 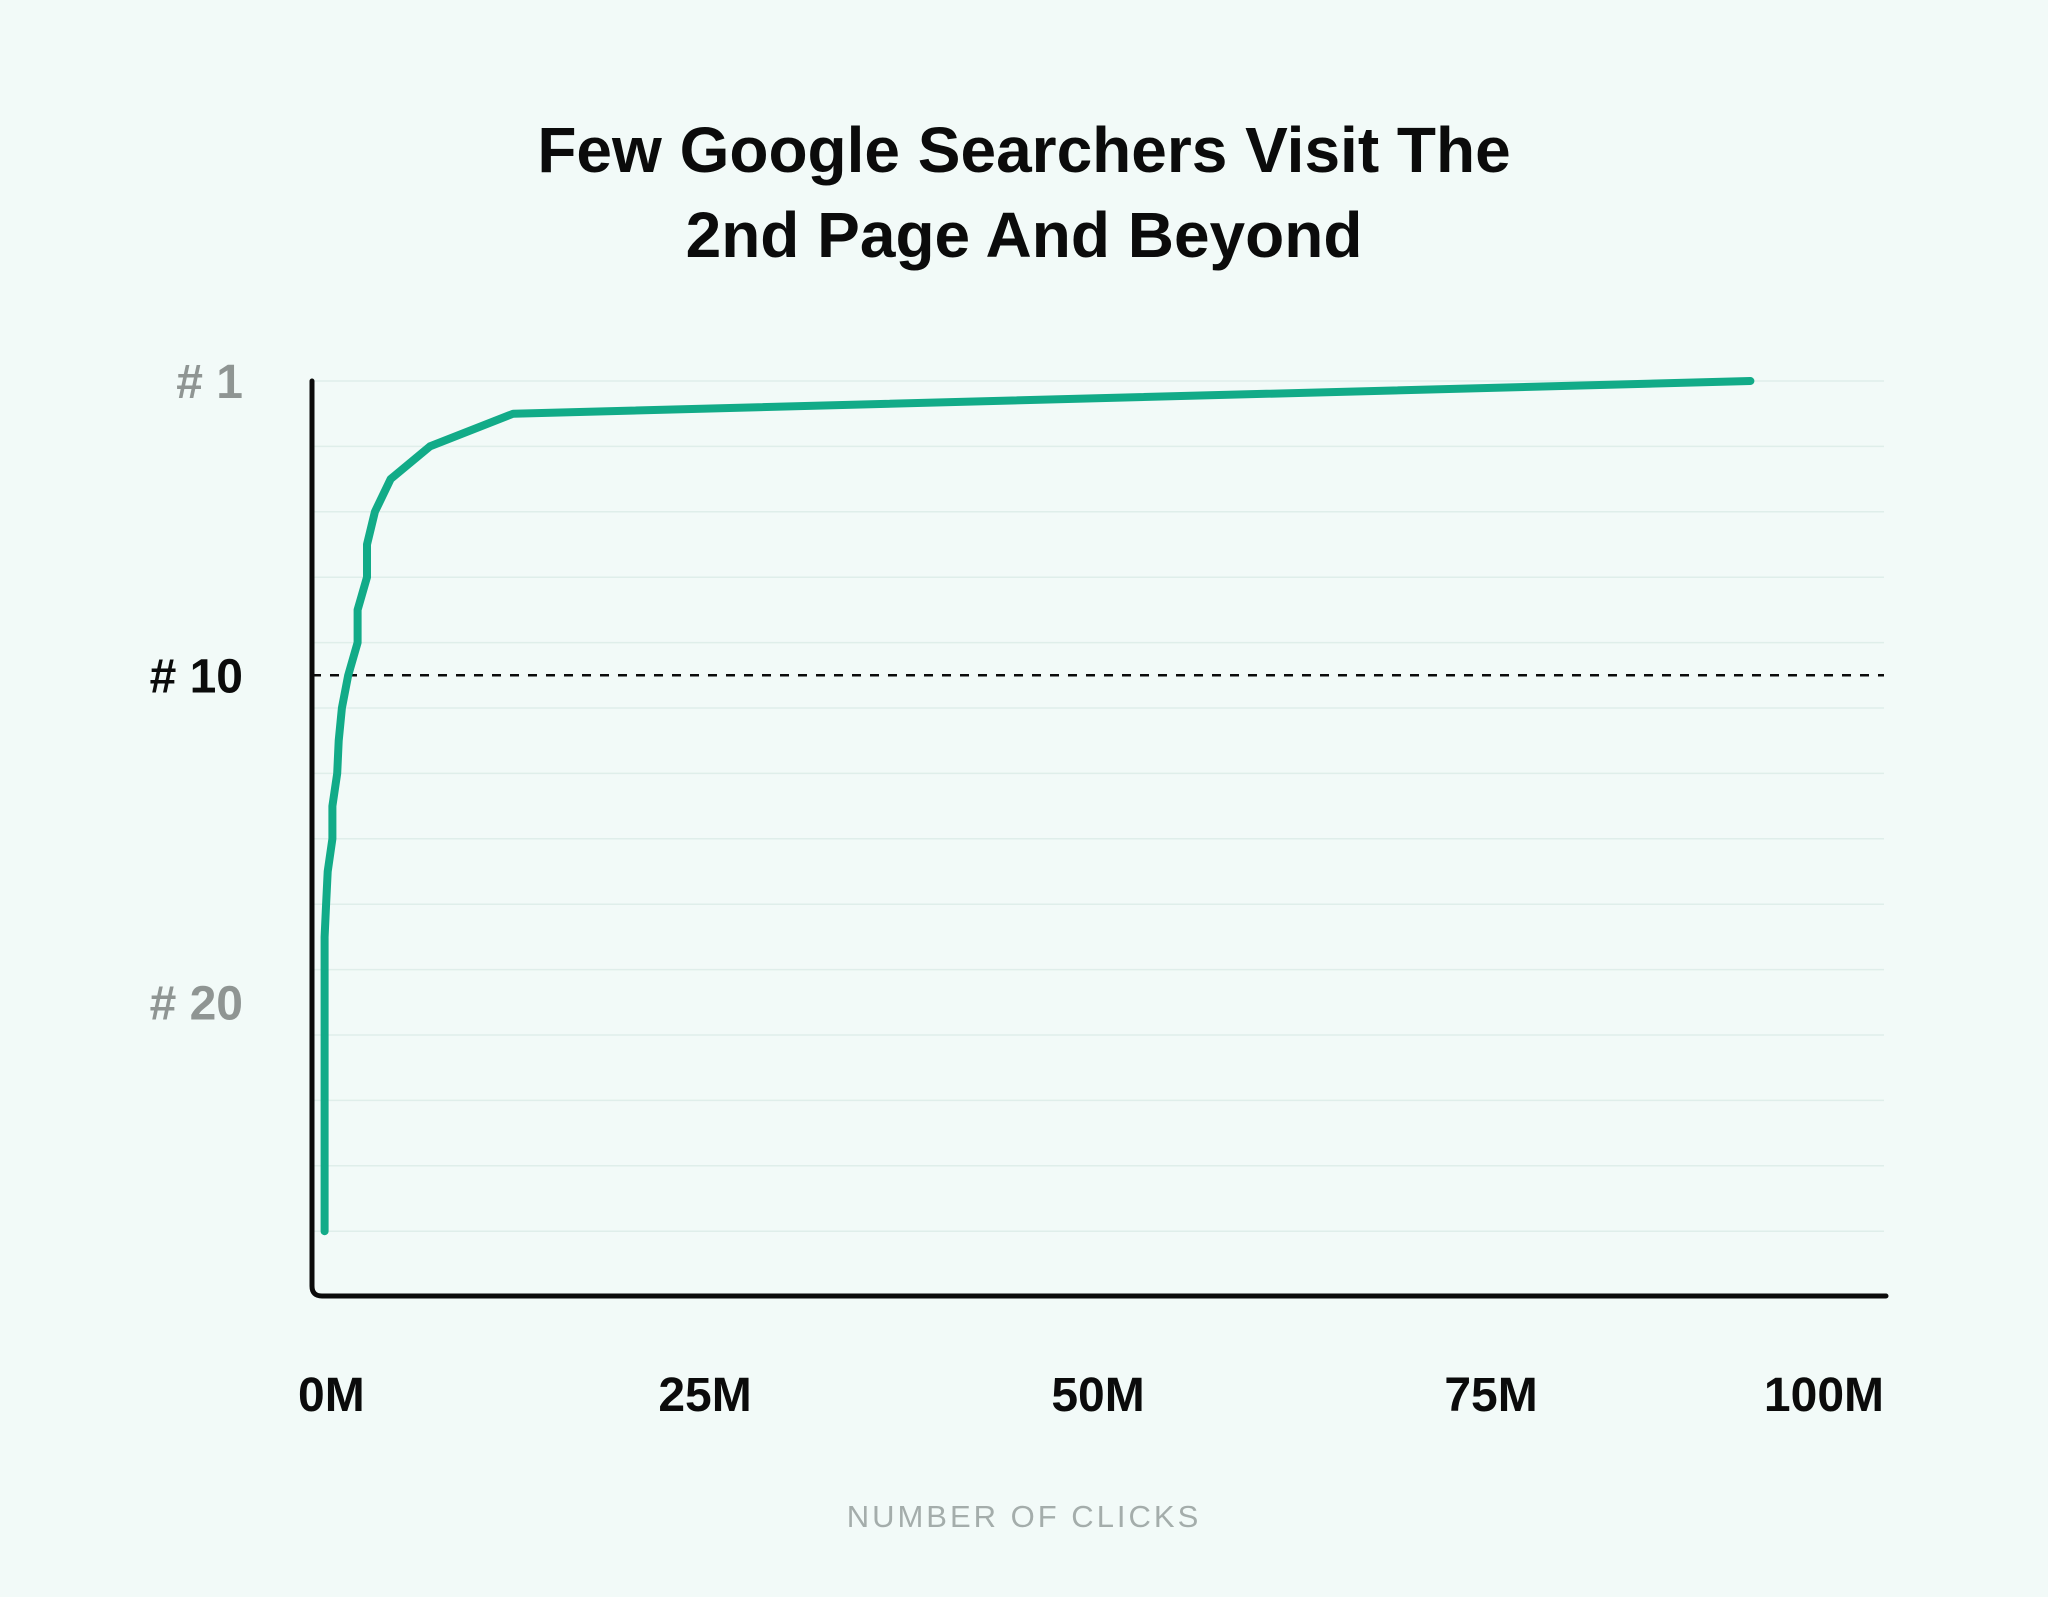 I want to click on y-tick-label: # 1, so click(x=209, y=382).